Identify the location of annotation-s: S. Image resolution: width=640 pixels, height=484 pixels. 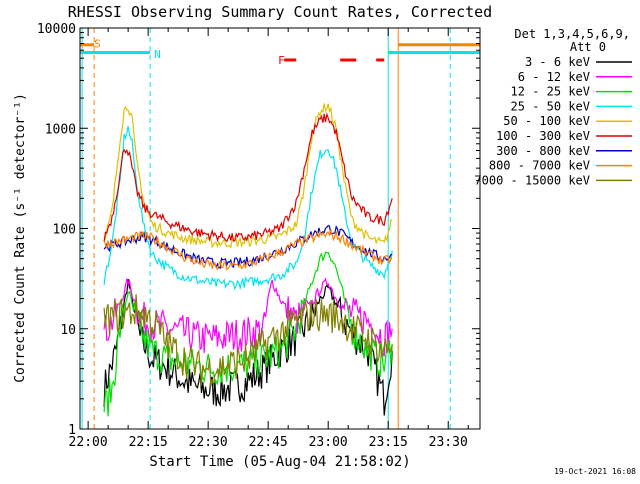
(97, 44).